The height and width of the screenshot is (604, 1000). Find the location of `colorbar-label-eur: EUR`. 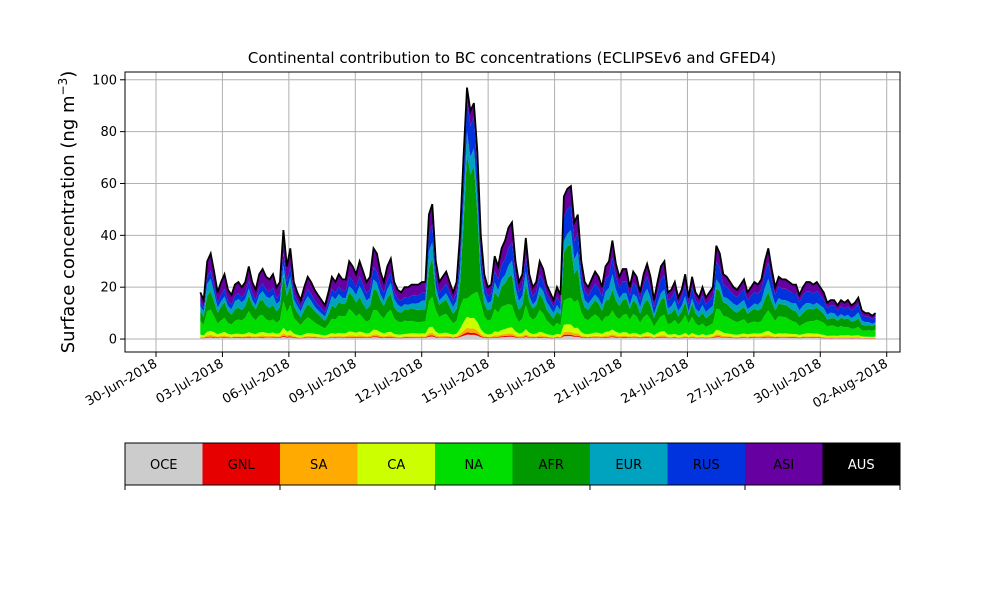

colorbar-label-eur: EUR is located at coordinates (628, 465).